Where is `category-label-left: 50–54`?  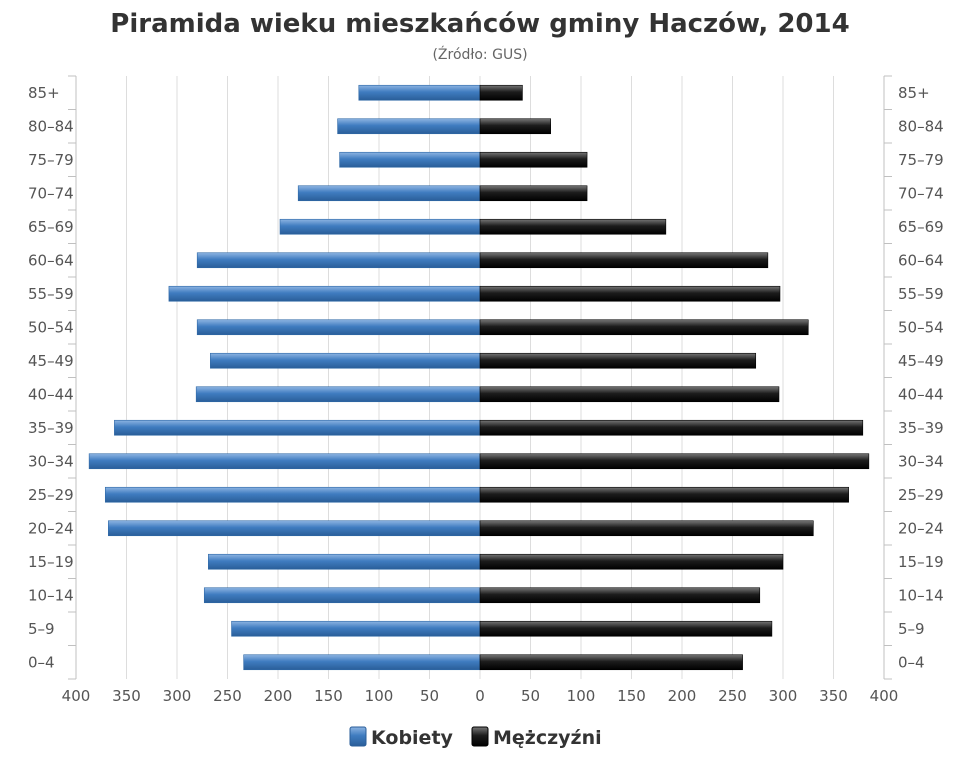 category-label-left: 50–54 is located at coordinates (51, 327).